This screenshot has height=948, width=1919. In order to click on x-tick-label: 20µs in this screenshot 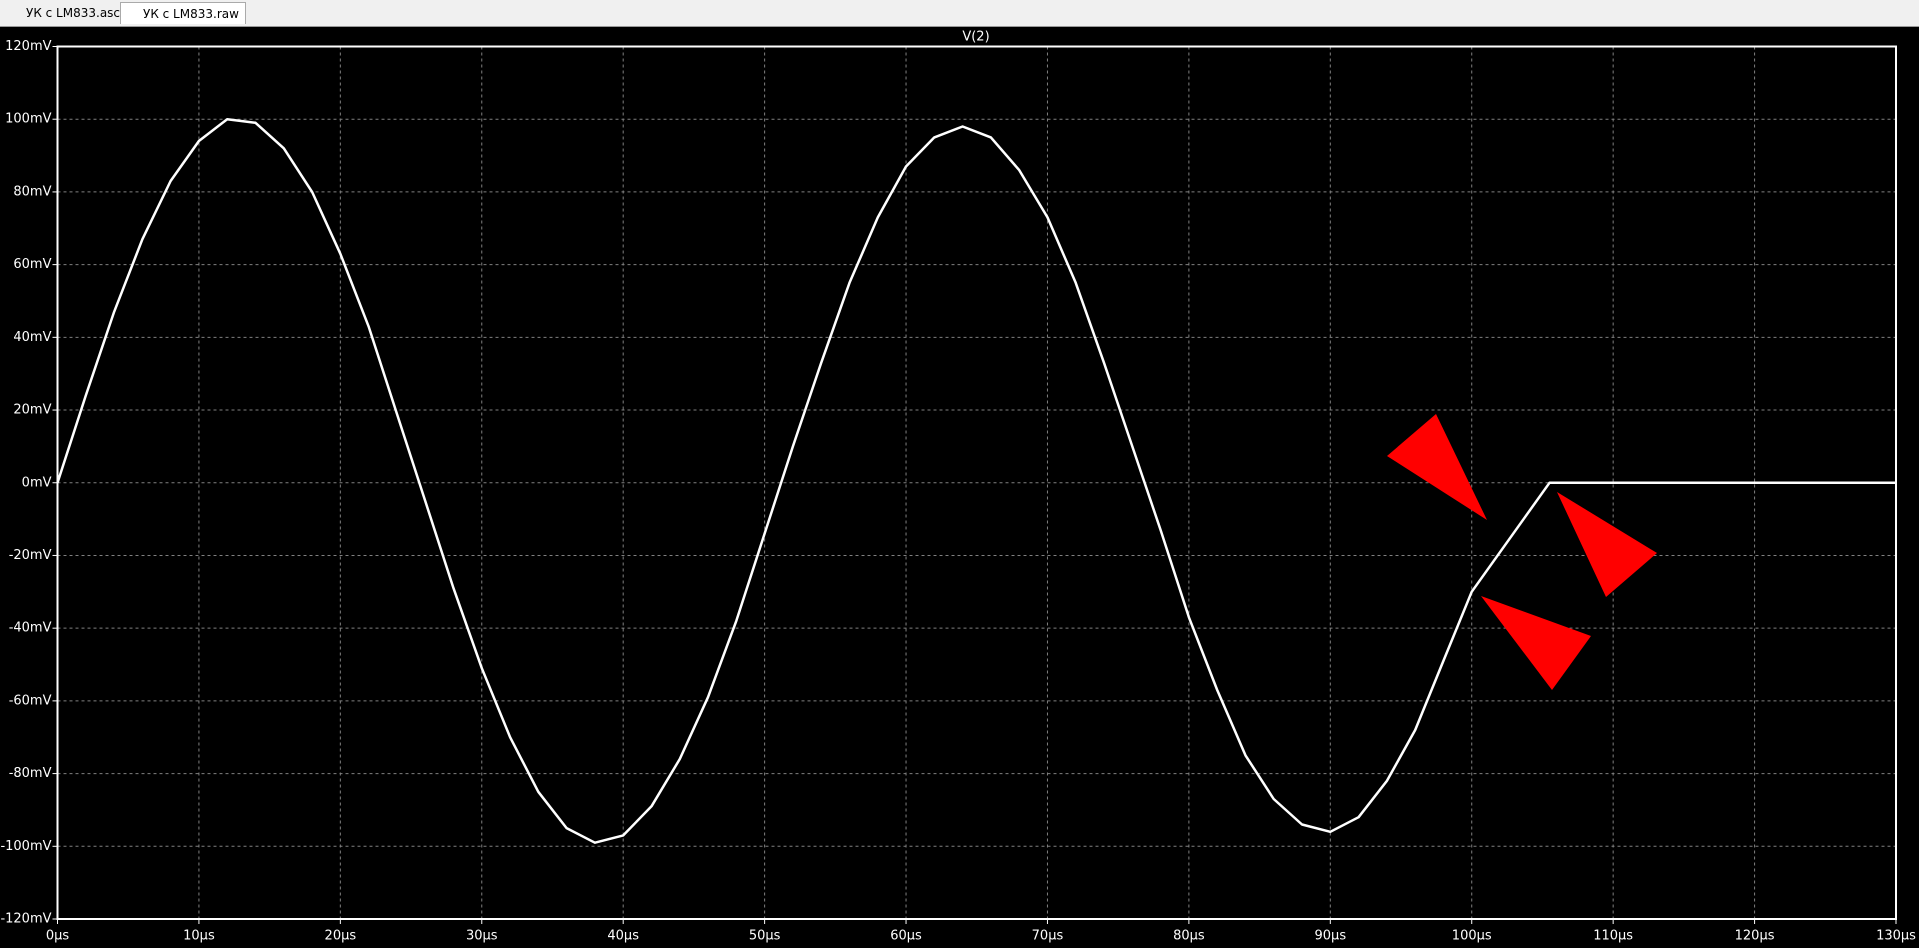, I will do `click(341, 936)`.